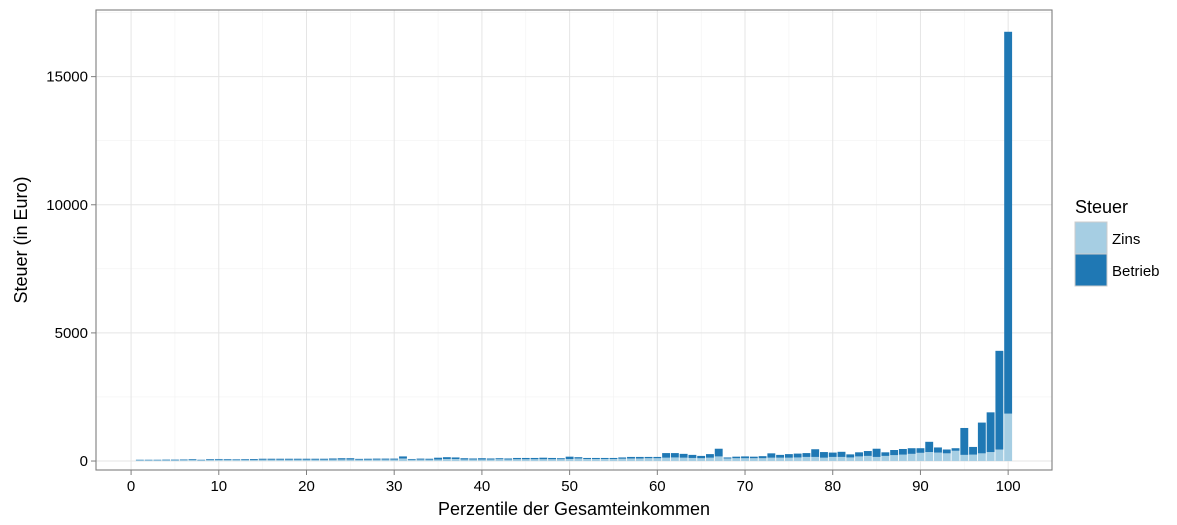  I want to click on legend-label-zins: Zins, so click(1126, 239).